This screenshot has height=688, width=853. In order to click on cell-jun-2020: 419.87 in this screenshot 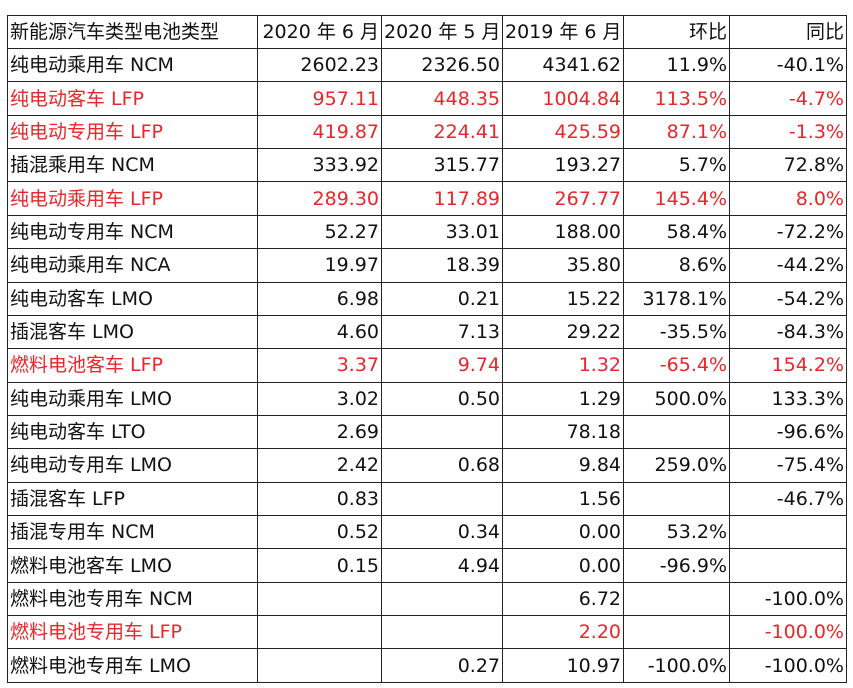, I will do `click(319, 132)`.